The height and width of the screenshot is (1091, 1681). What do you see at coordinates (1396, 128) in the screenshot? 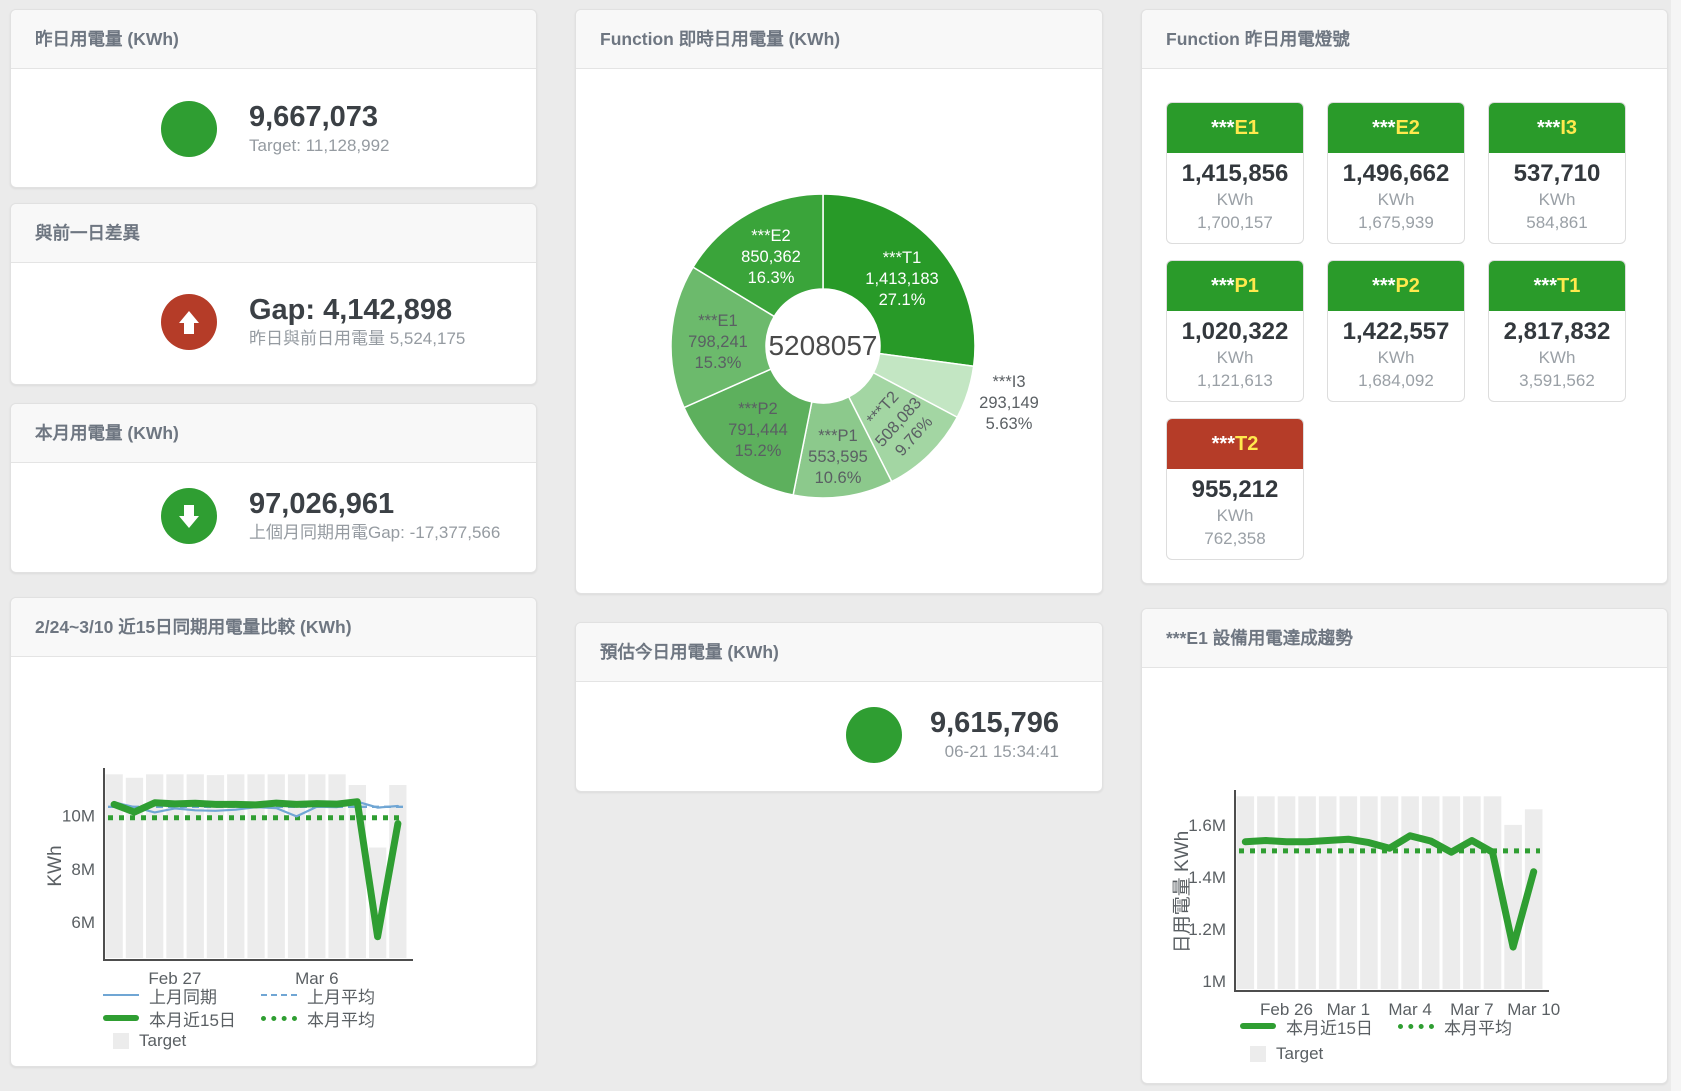
I see `tile-header: ***E2` at bounding box center [1396, 128].